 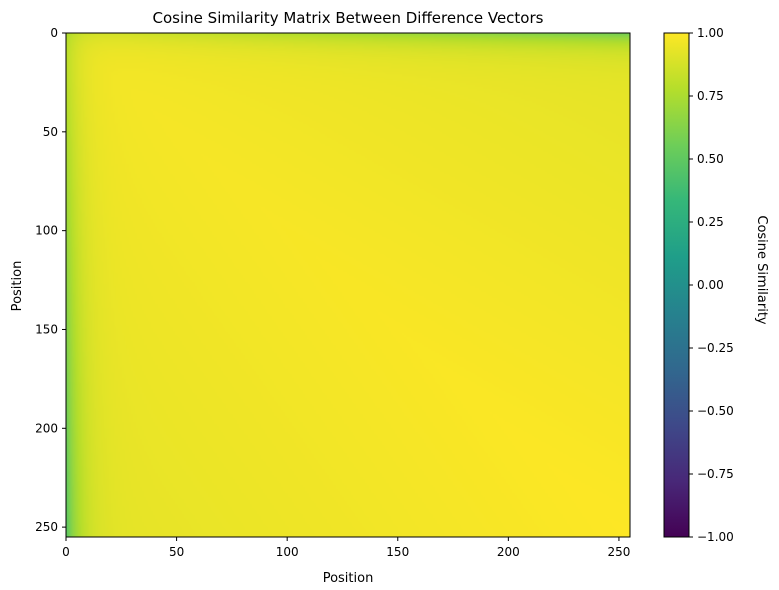 What do you see at coordinates (46, 527) in the screenshot?
I see `y-tick-label: 250` at bounding box center [46, 527].